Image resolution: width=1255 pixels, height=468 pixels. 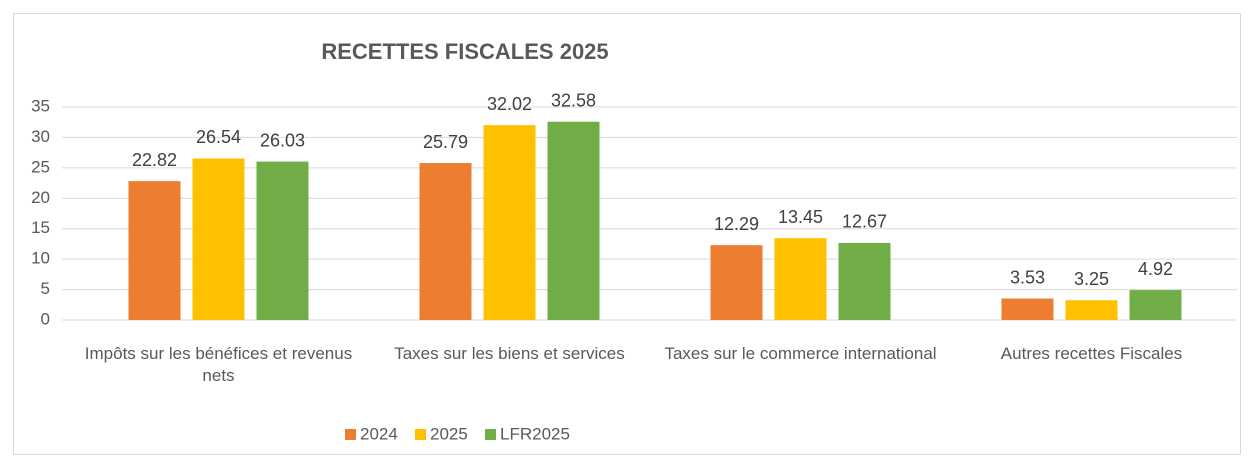 I want to click on y-tick-label: 15, so click(x=40, y=227).